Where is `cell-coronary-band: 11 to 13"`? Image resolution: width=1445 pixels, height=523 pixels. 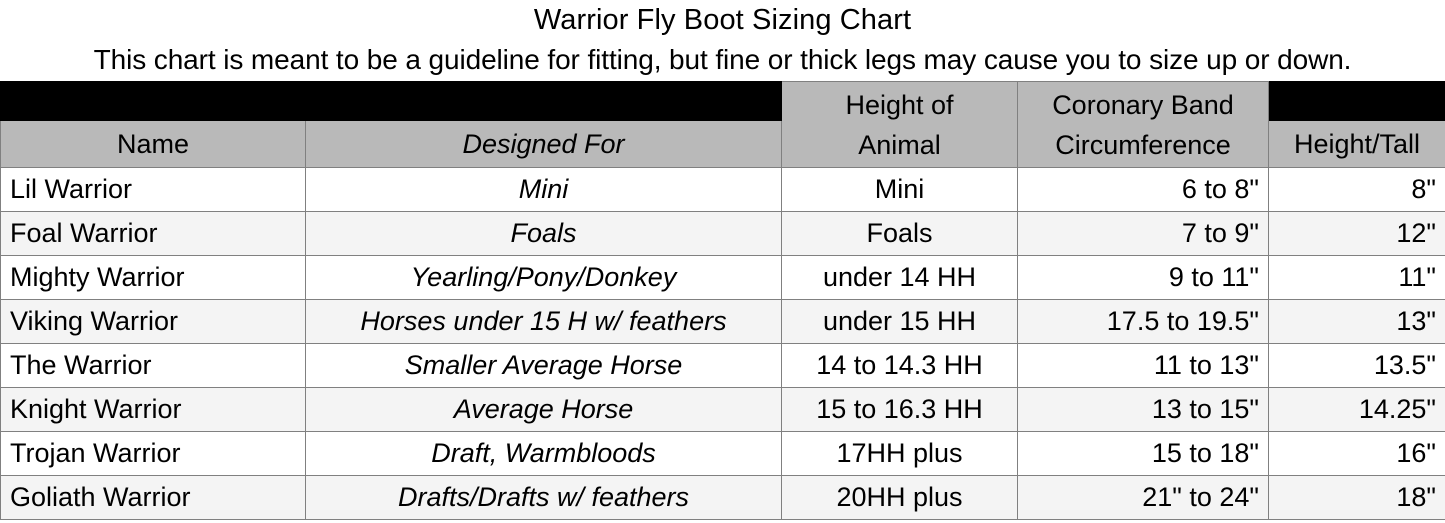 cell-coronary-band: 11 to 13" is located at coordinates (1143, 365).